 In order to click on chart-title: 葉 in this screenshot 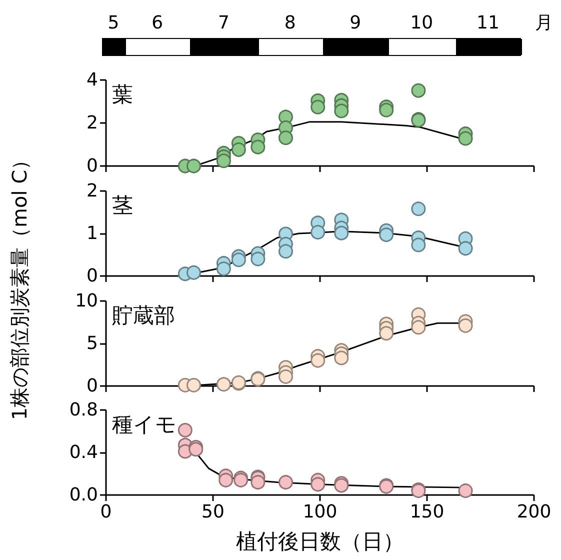, I will do `click(122, 94)`.